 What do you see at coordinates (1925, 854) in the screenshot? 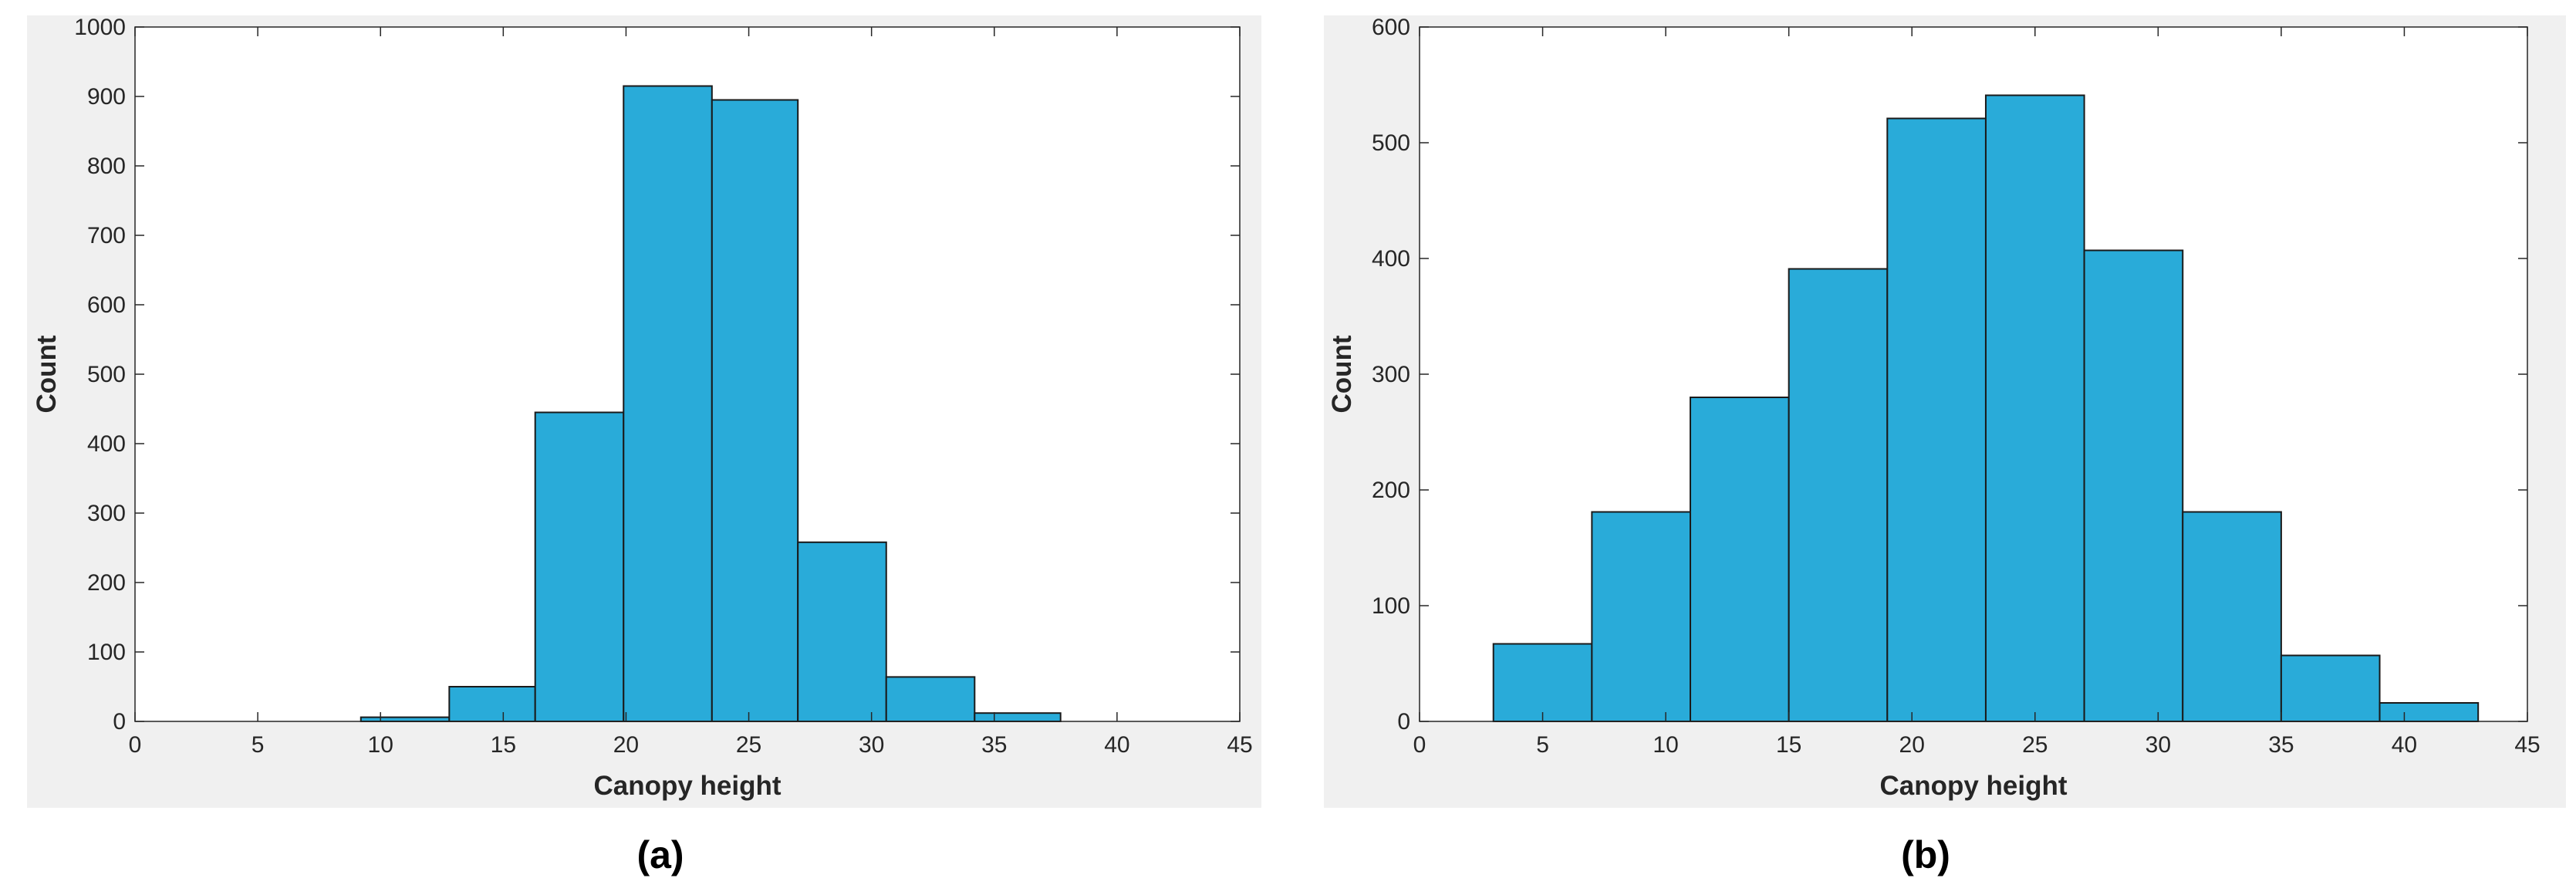
I see `subplot-caption: (b)` at bounding box center [1925, 854].